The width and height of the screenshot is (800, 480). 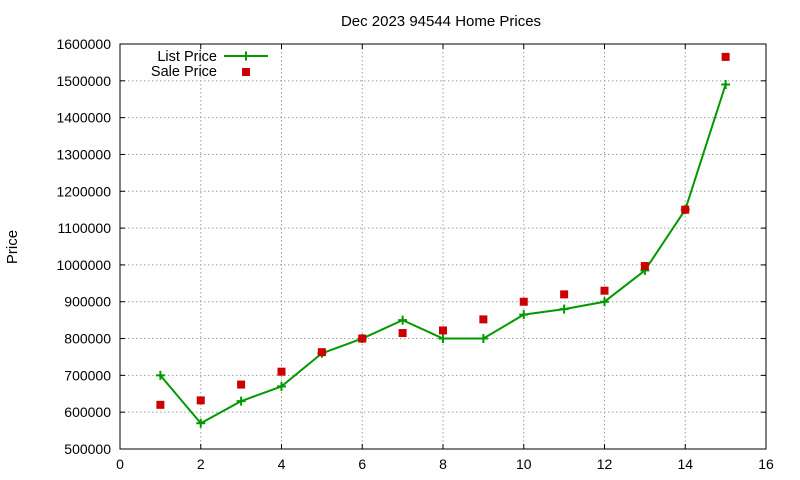 I want to click on x-tick-label: 10, so click(x=524, y=464).